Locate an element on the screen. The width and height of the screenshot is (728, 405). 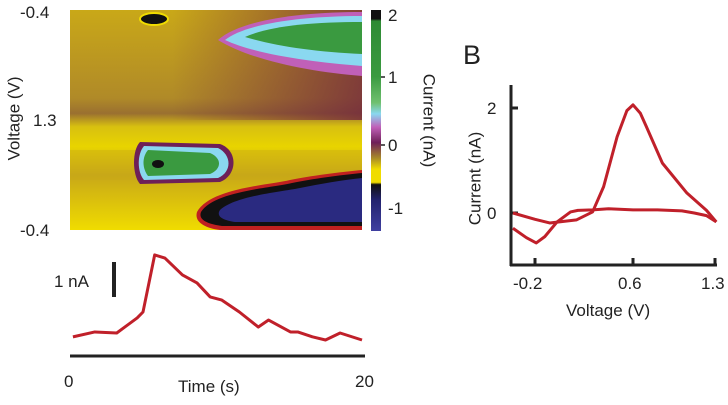
cv-xtick: 0.6 is located at coordinates (630, 283).